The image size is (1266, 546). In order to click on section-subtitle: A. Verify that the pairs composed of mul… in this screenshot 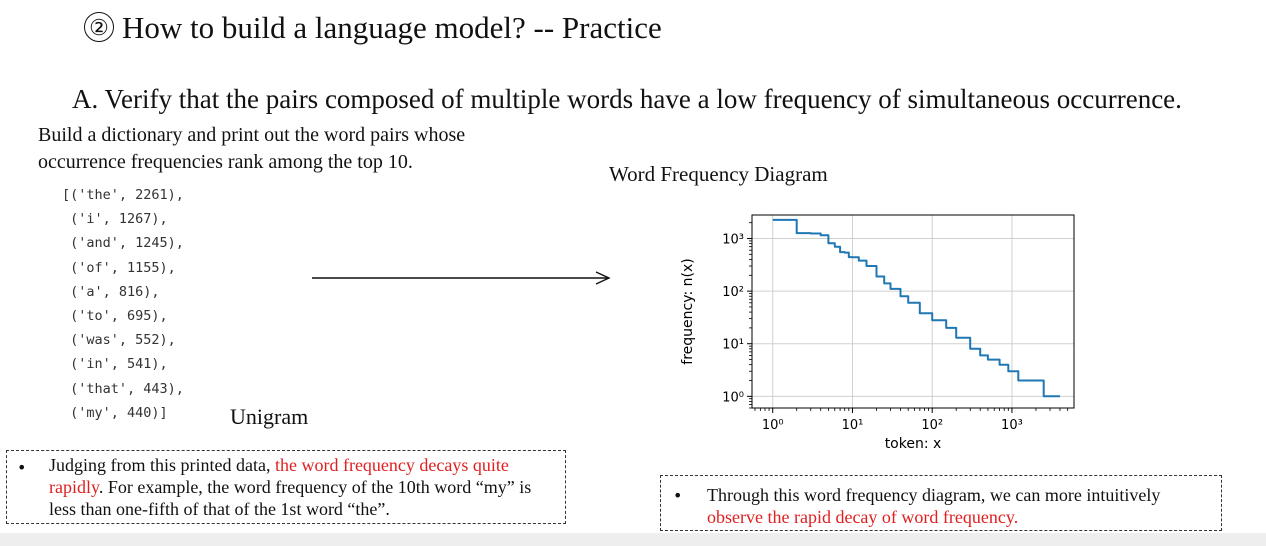, I will do `click(627, 99)`.